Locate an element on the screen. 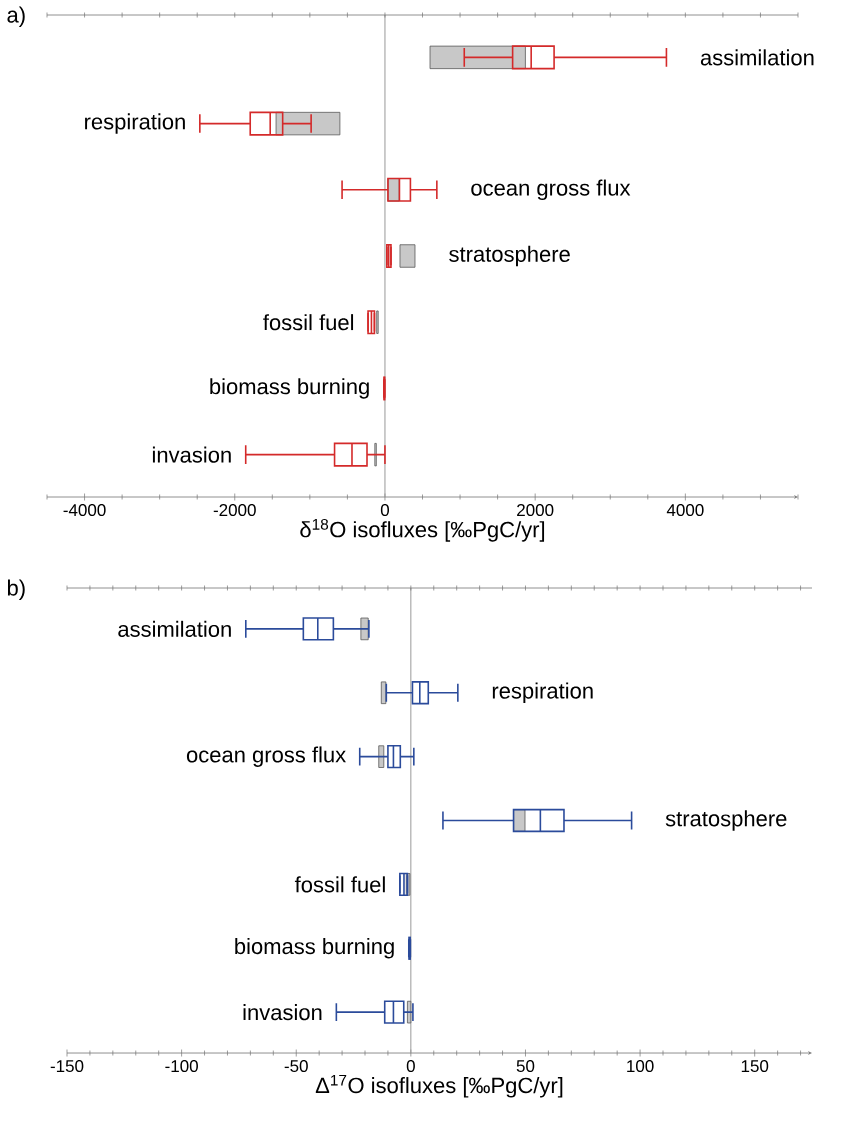 This screenshot has width=841, height=1121. x-tick-label: 50 is located at coordinates (525, 1066).